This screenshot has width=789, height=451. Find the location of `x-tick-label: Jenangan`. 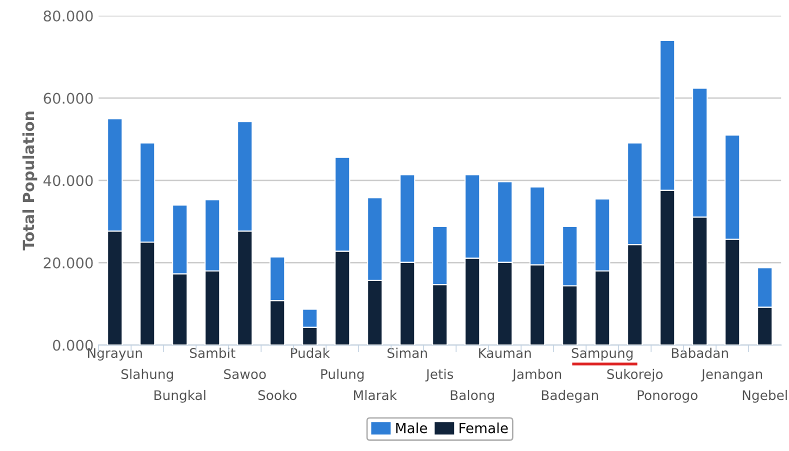

x-tick-label: Jenangan is located at coordinates (731, 375).